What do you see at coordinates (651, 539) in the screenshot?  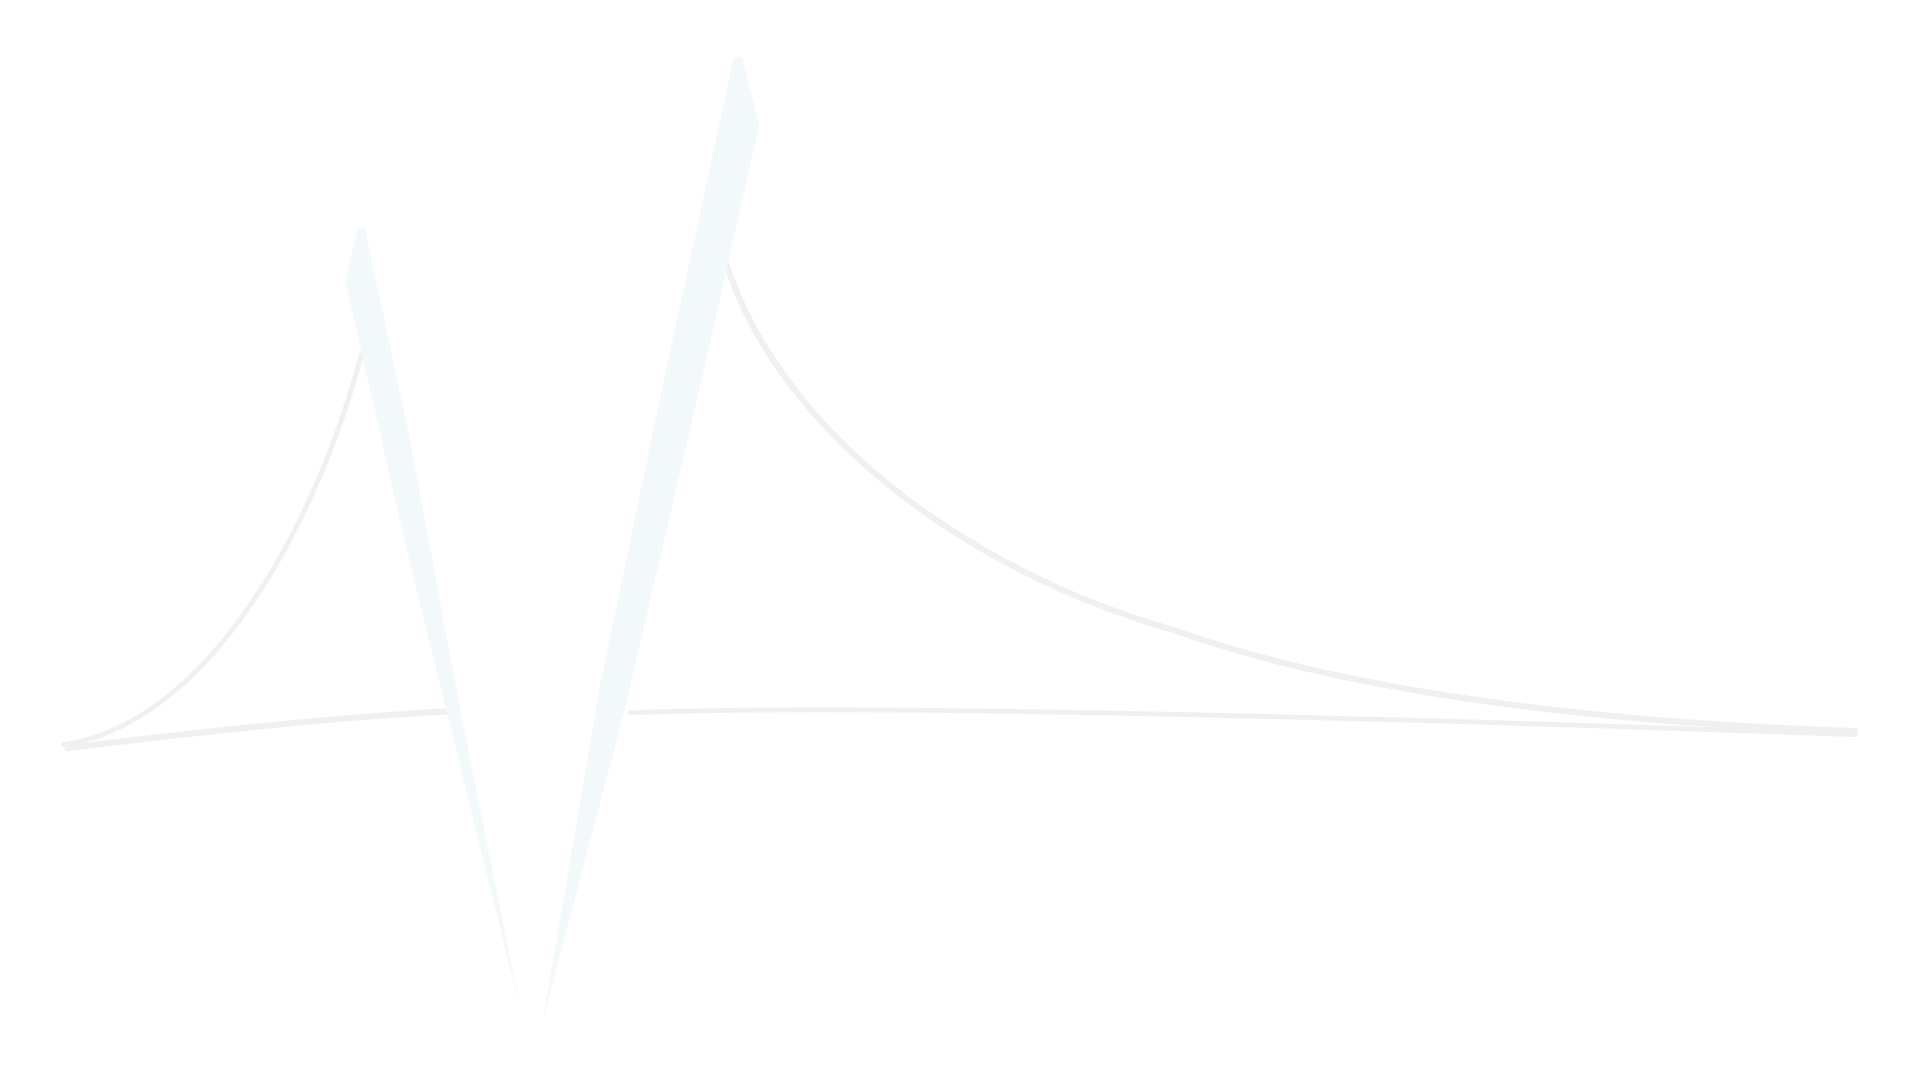 I see `right-spike` at bounding box center [651, 539].